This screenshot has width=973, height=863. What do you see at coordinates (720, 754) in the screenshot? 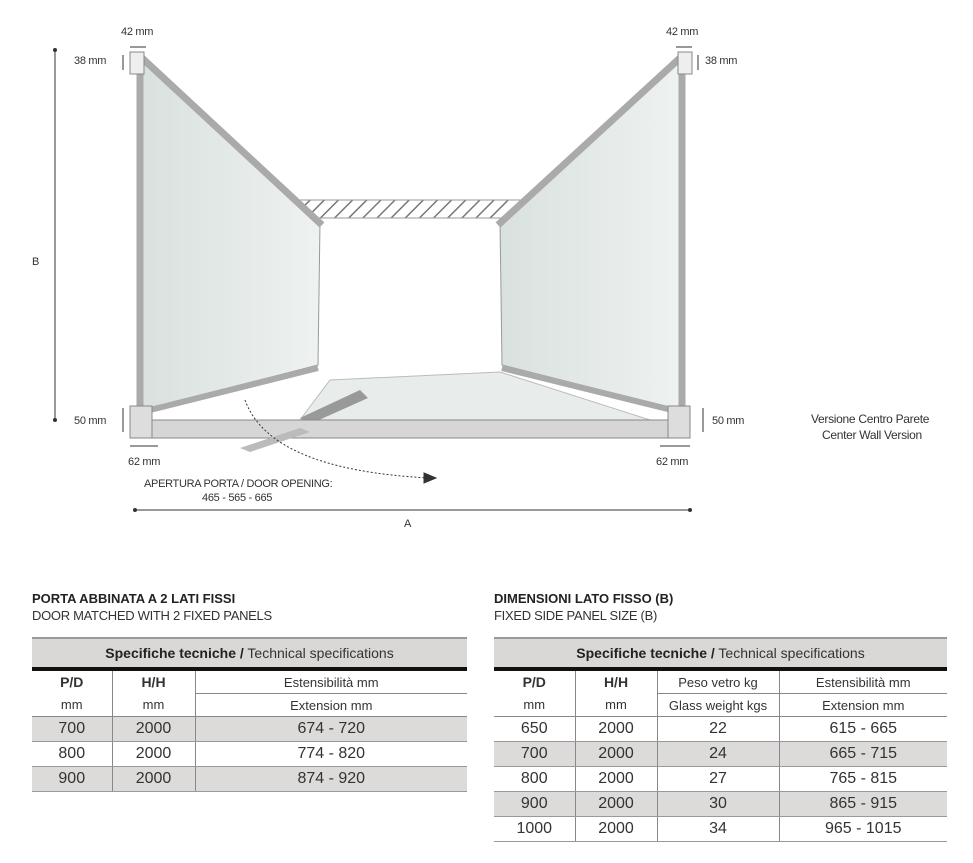
I see `table-row: 700 2000 24 665 - 715` at bounding box center [720, 754].